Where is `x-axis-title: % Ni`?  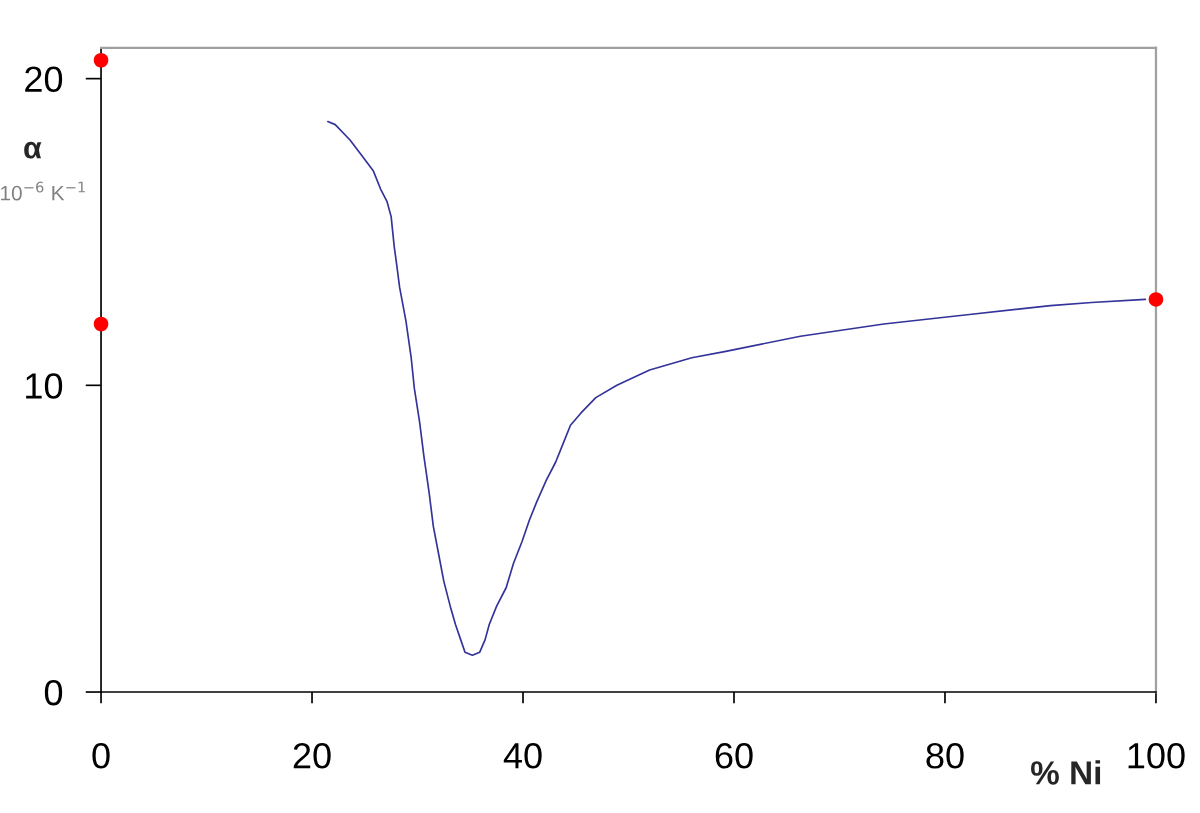
x-axis-title: % Ni is located at coordinates (1066, 772).